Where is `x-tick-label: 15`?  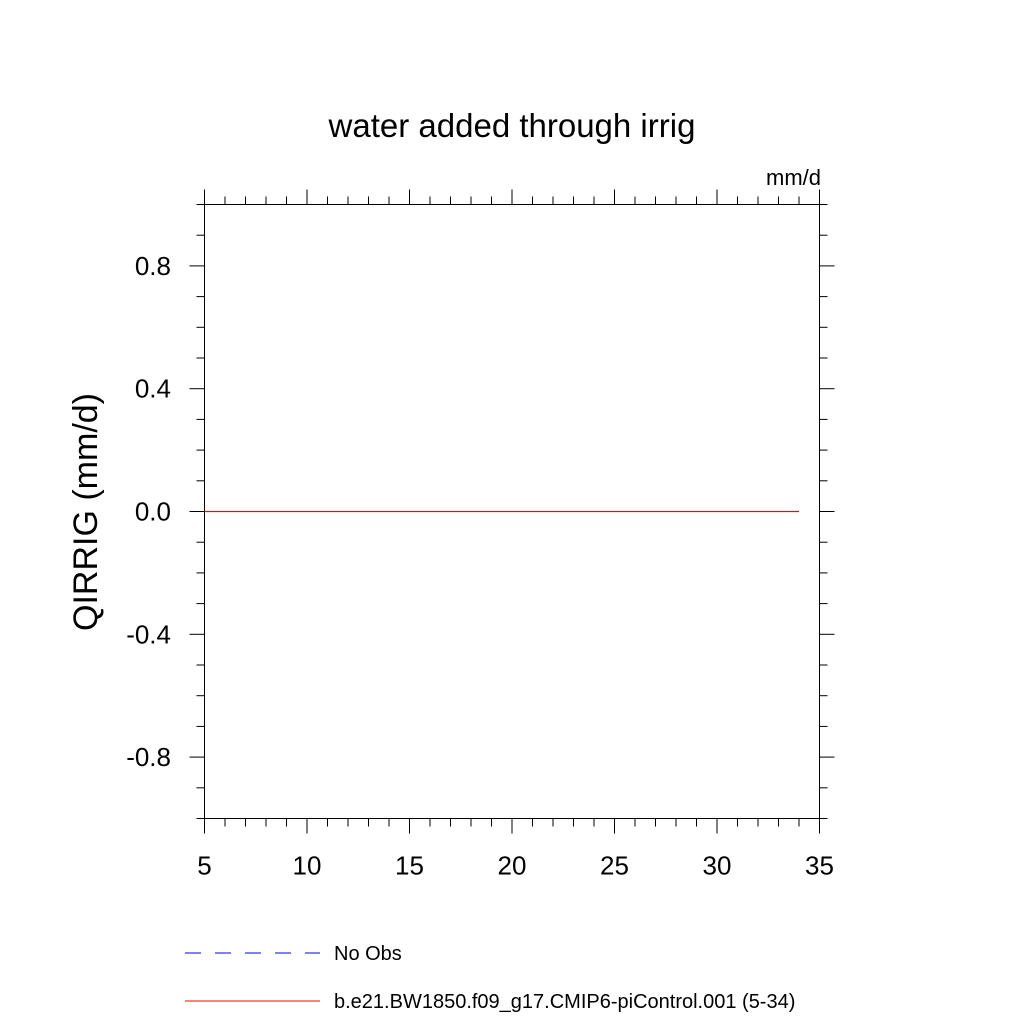
x-tick-label: 15 is located at coordinates (409, 866).